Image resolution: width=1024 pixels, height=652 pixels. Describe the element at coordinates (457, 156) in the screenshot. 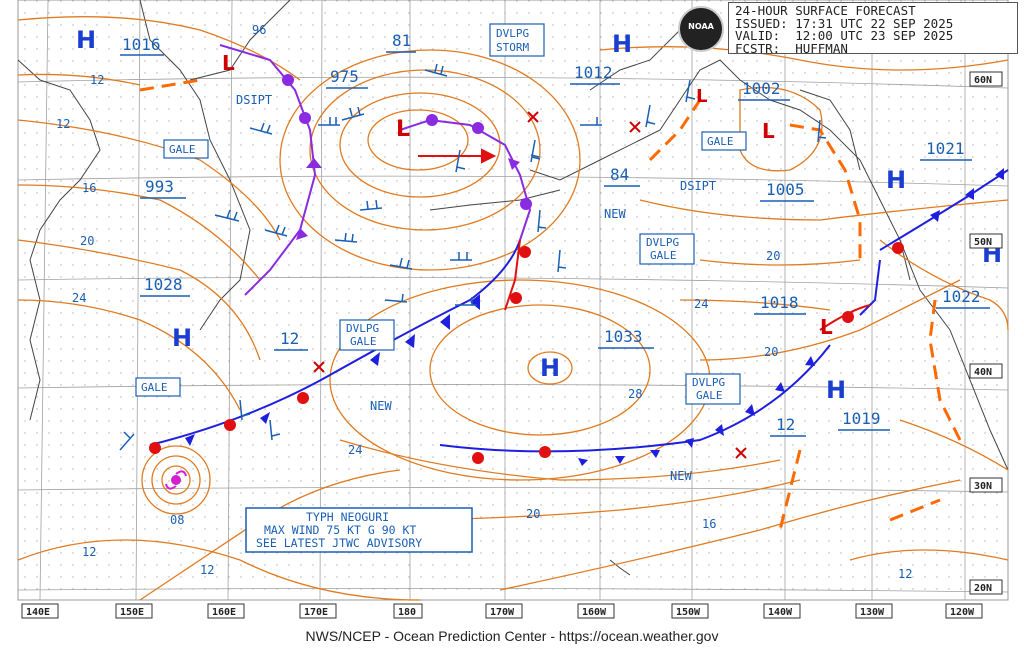

I see `storm-motion-arrow` at that location.